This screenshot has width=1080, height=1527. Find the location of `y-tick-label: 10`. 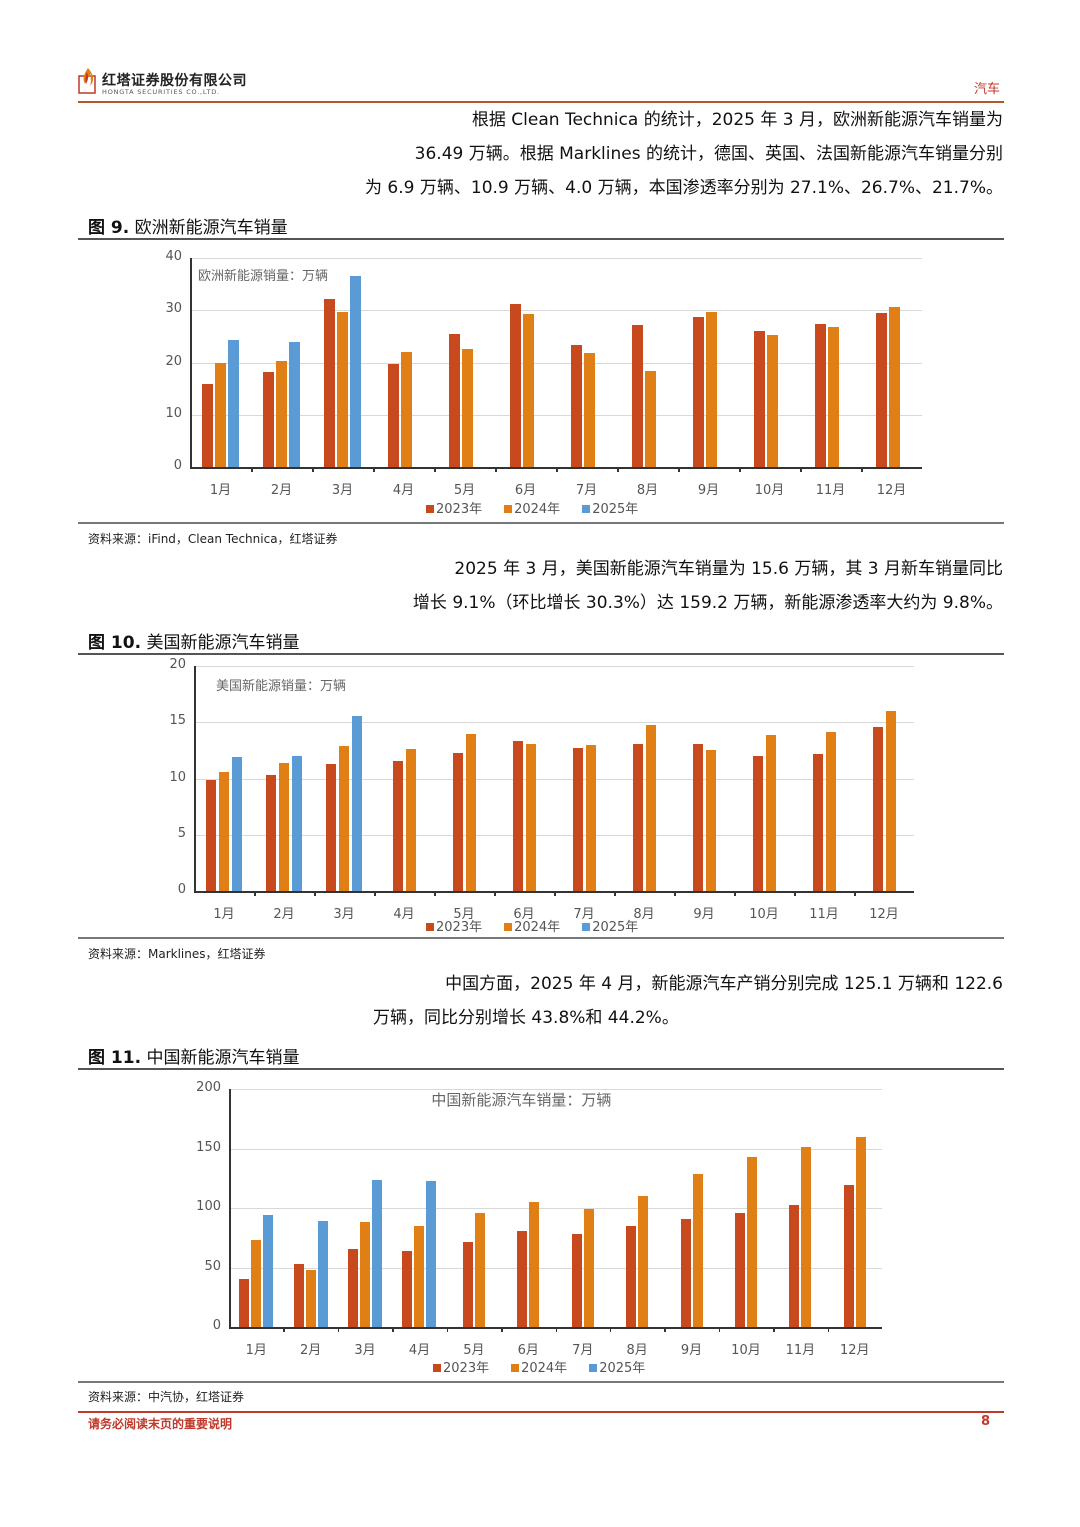

y-tick-label: 10 is located at coordinates (177, 777).